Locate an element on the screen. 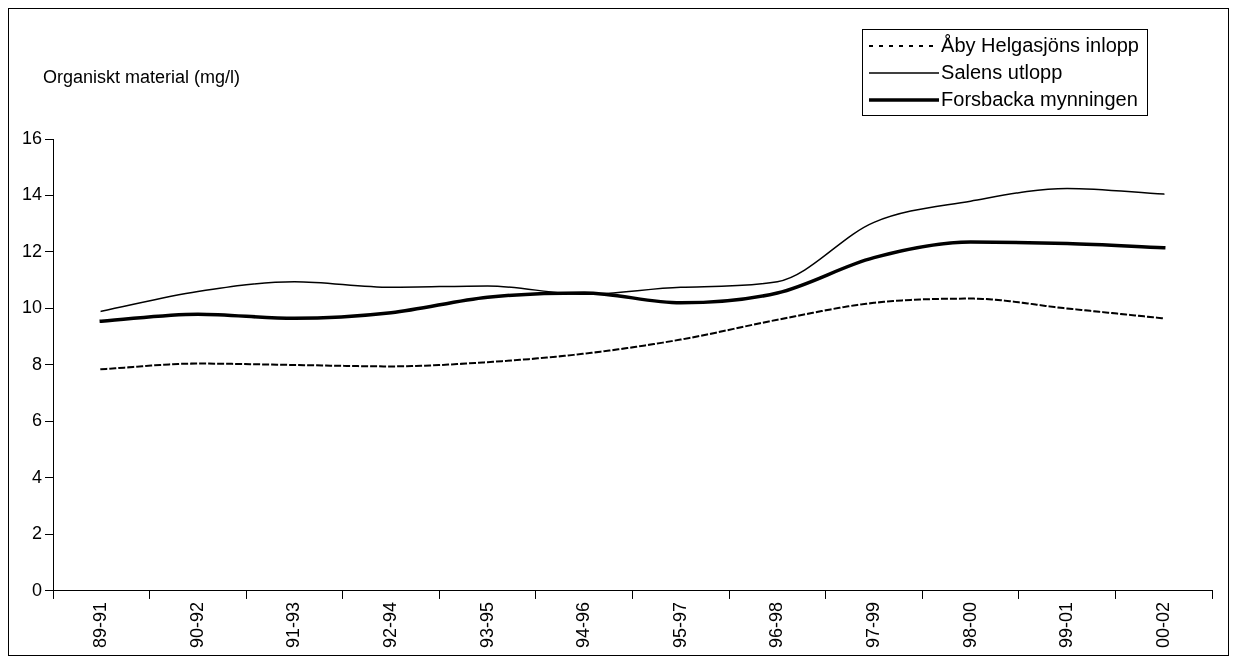  y-tick-label: 2 is located at coordinates (37, 533).